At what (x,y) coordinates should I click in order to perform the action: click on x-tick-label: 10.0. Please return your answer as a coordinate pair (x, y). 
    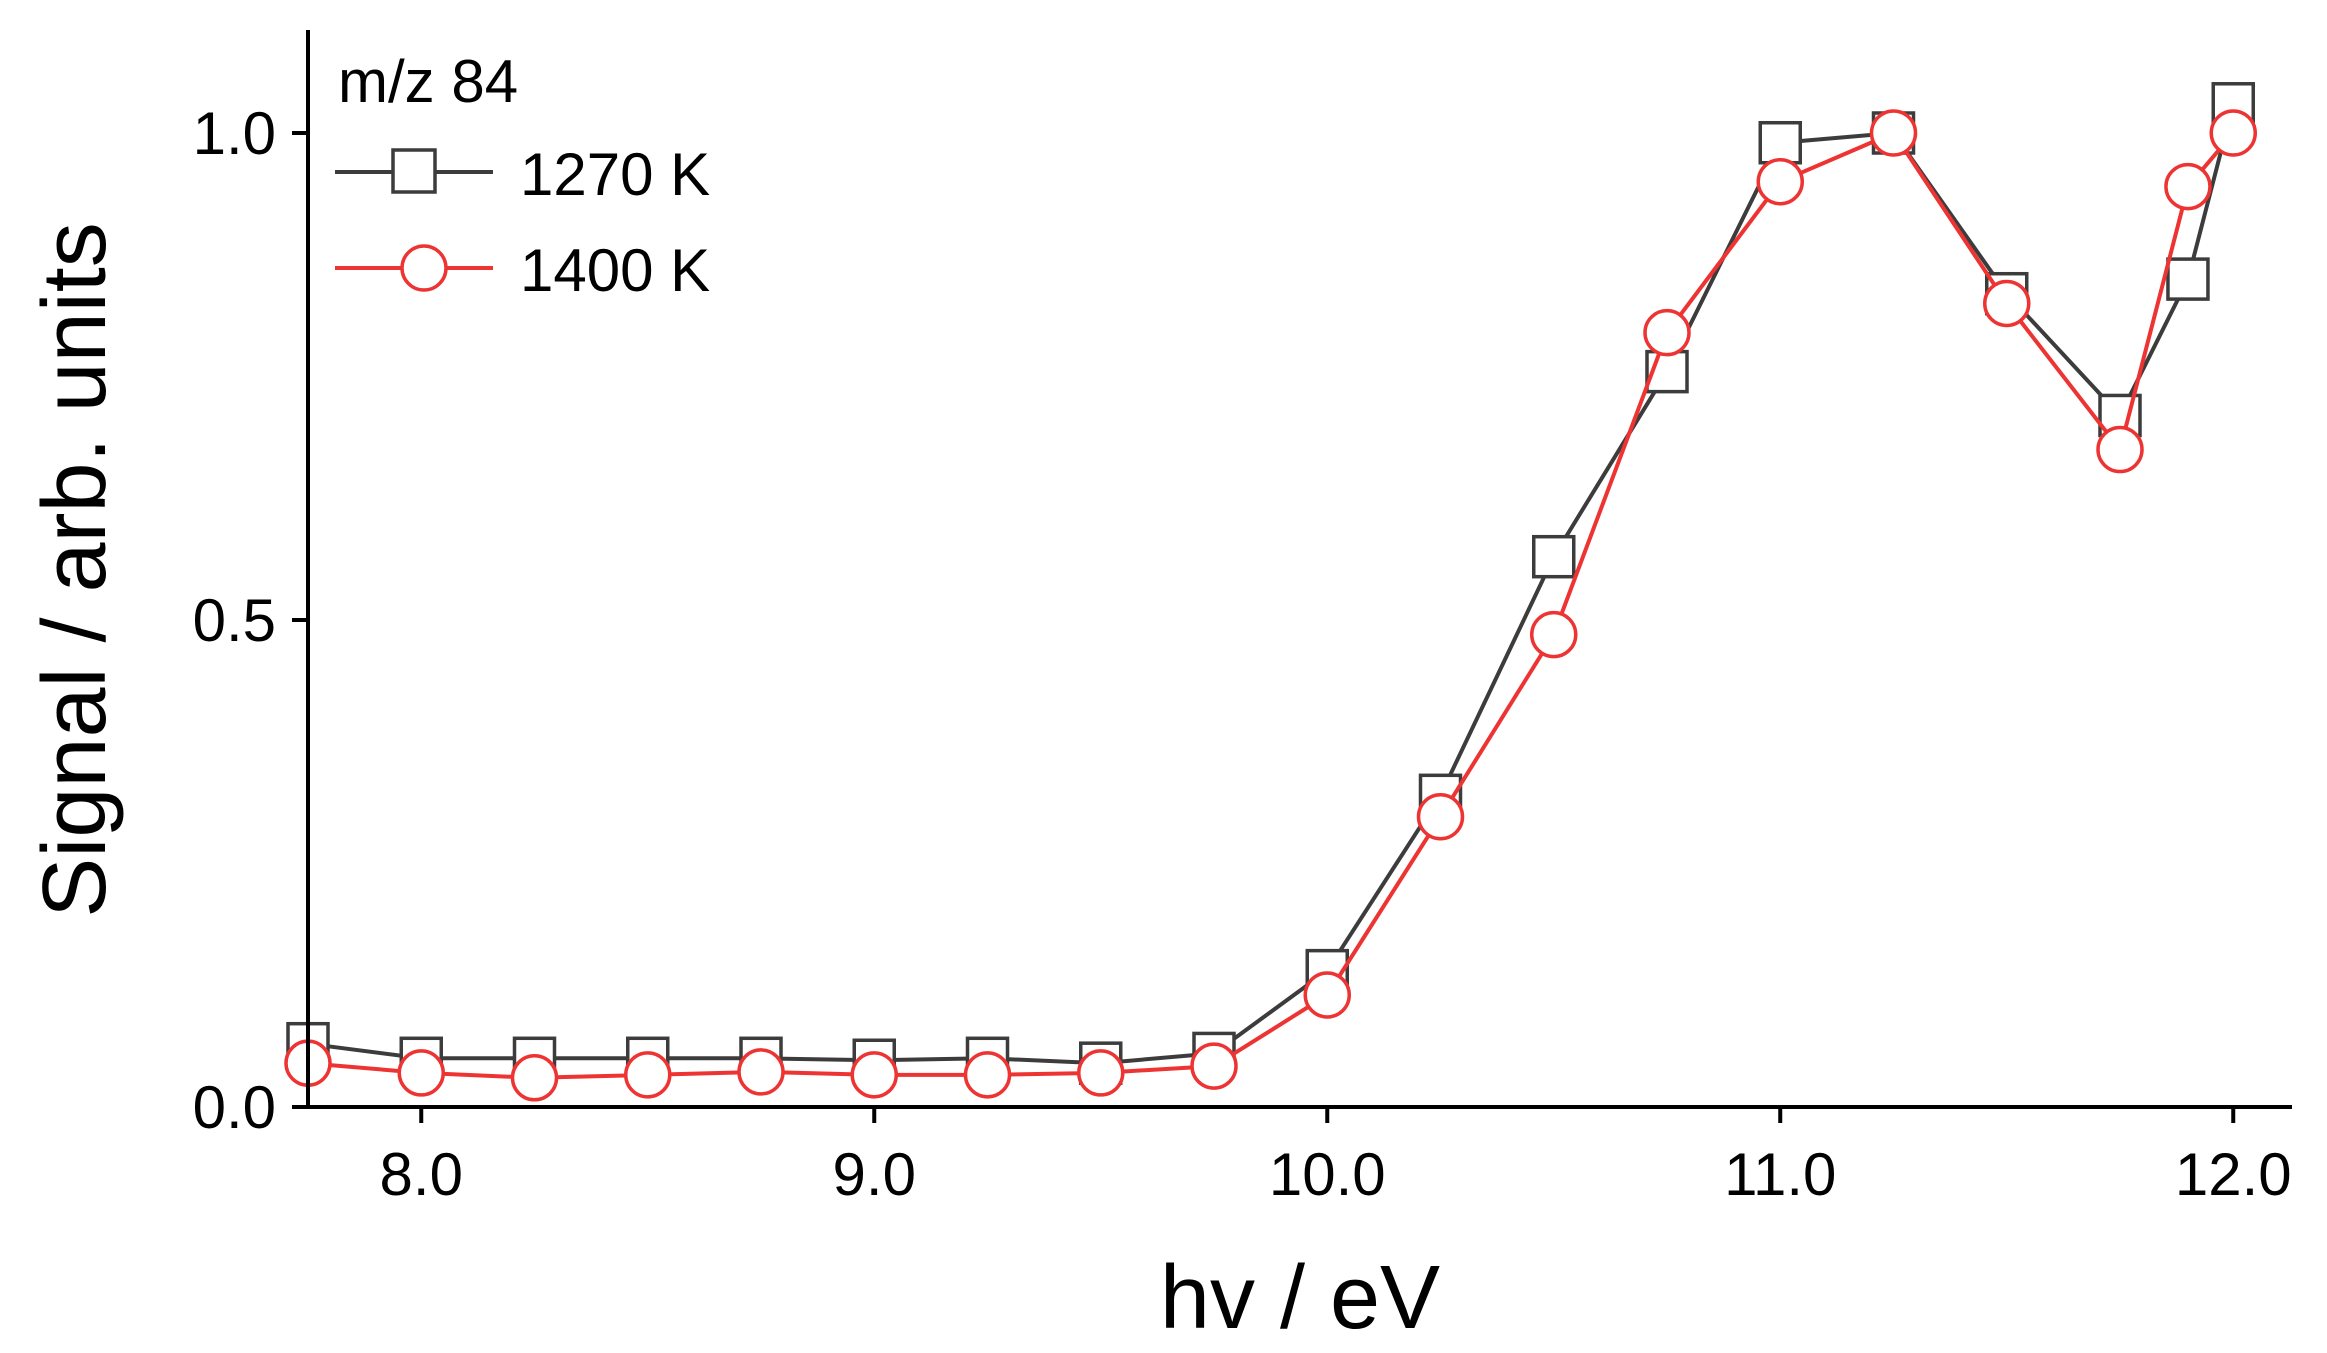
    Looking at the image, I should click on (1327, 1174).